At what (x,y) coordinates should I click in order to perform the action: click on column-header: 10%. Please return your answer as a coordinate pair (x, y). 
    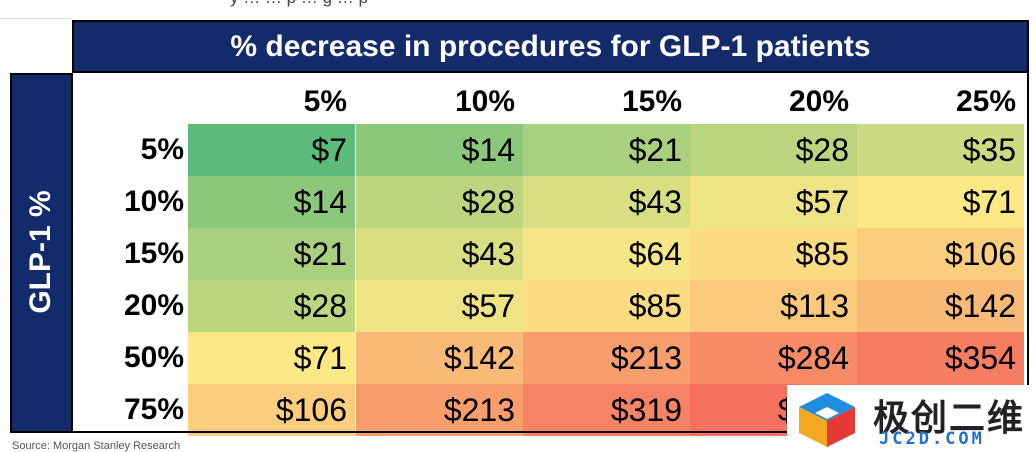
    Looking at the image, I should click on (484, 101).